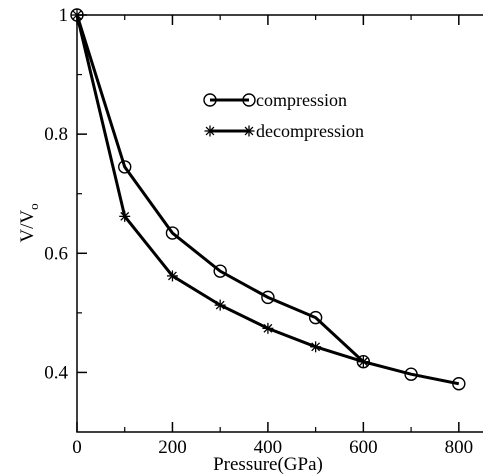 The height and width of the screenshot is (474, 483). Describe the element at coordinates (65, 194) in the screenshot. I see `y-axis-ticks: 0.4 0.6 0.8 1` at that location.